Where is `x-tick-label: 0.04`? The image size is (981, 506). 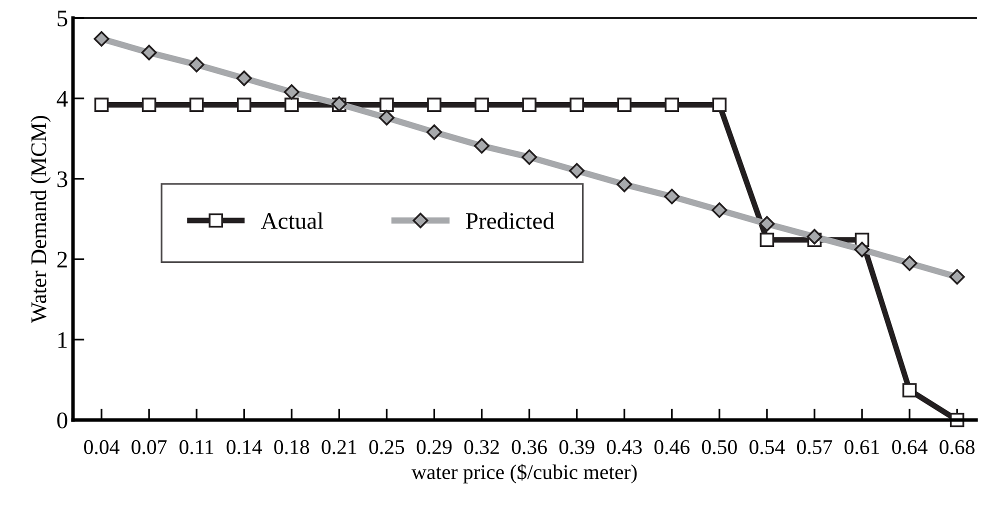 x-tick-label: 0.04 is located at coordinates (102, 447).